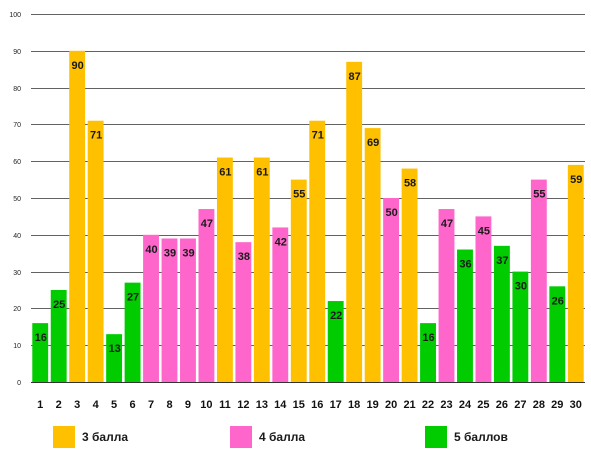 This screenshot has width=591, height=464. I want to click on x-tick-label: 19, so click(373, 405).